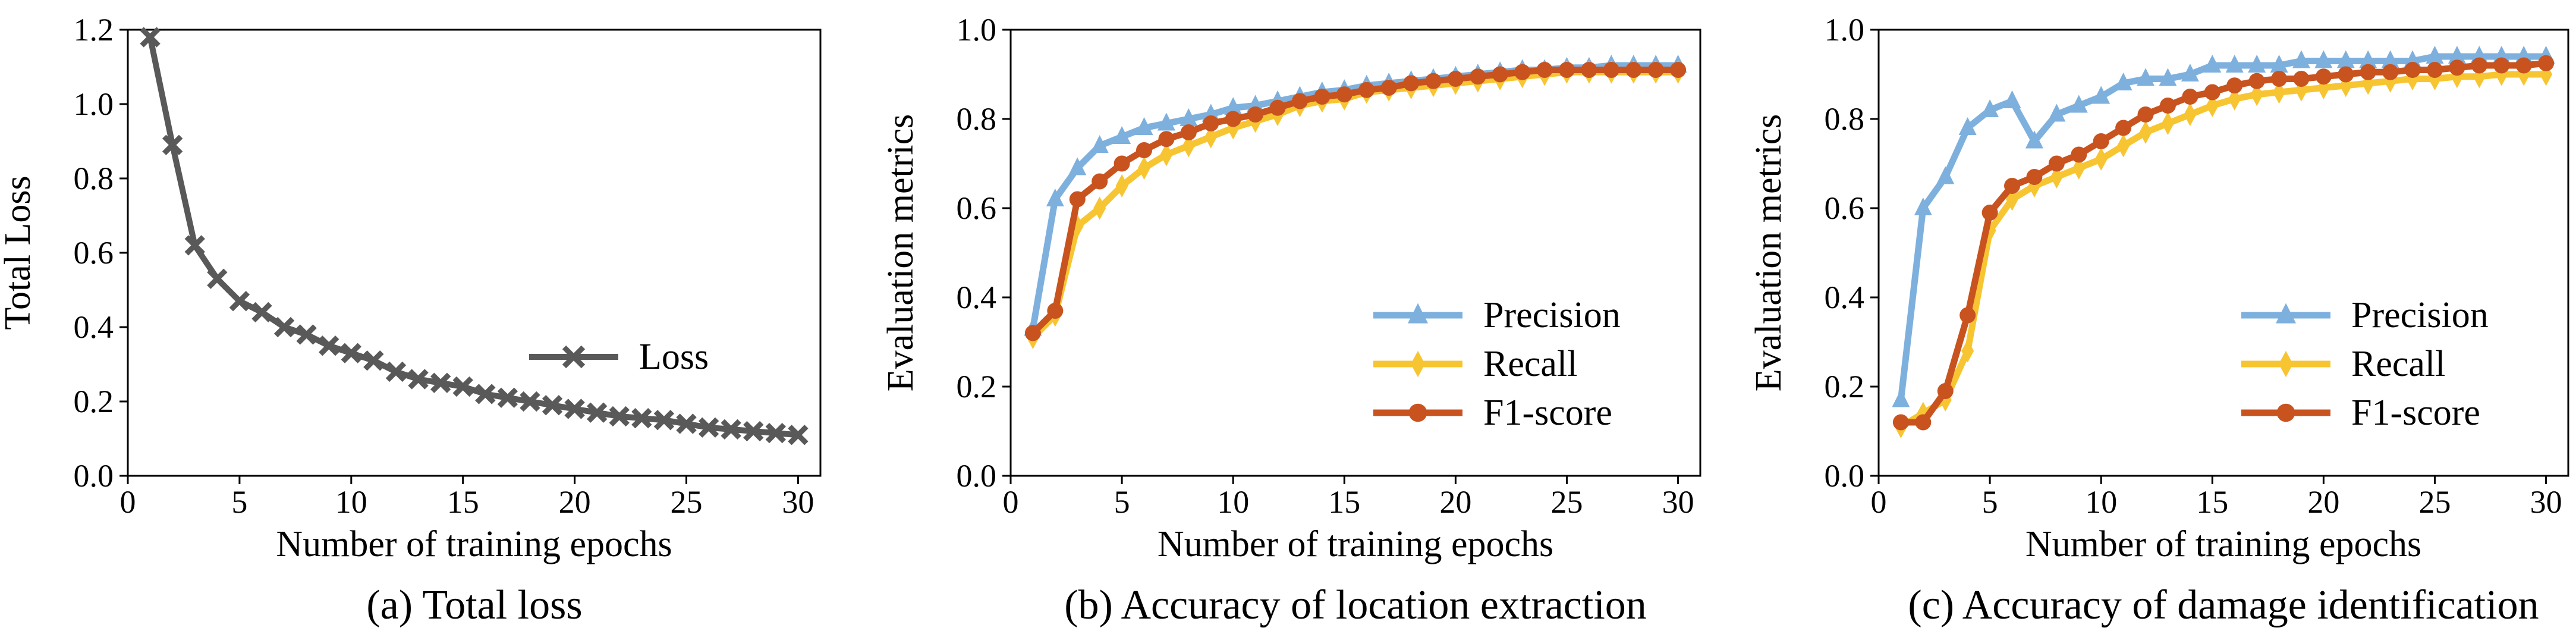  I want to click on x-tick-label: 25, so click(687, 502).